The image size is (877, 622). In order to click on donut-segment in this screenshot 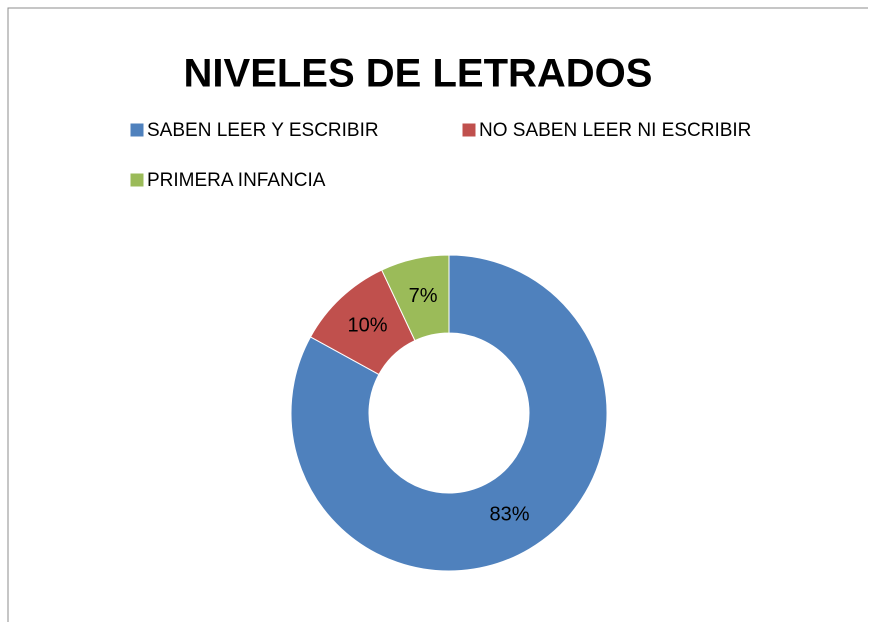, I will do `click(415, 298)`.